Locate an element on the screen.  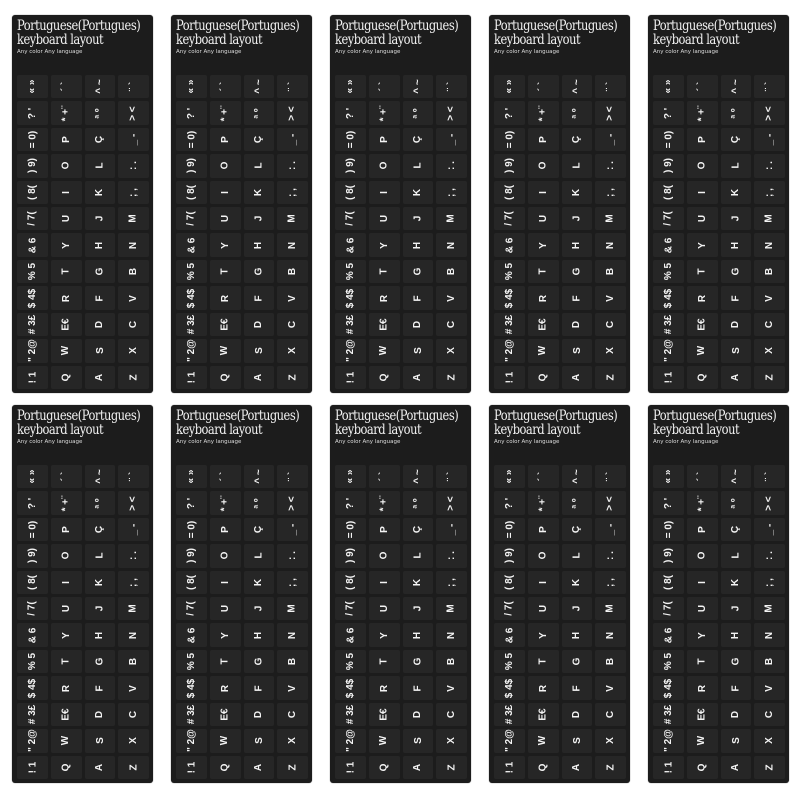
key-label: H is located at coordinates (418, 635).